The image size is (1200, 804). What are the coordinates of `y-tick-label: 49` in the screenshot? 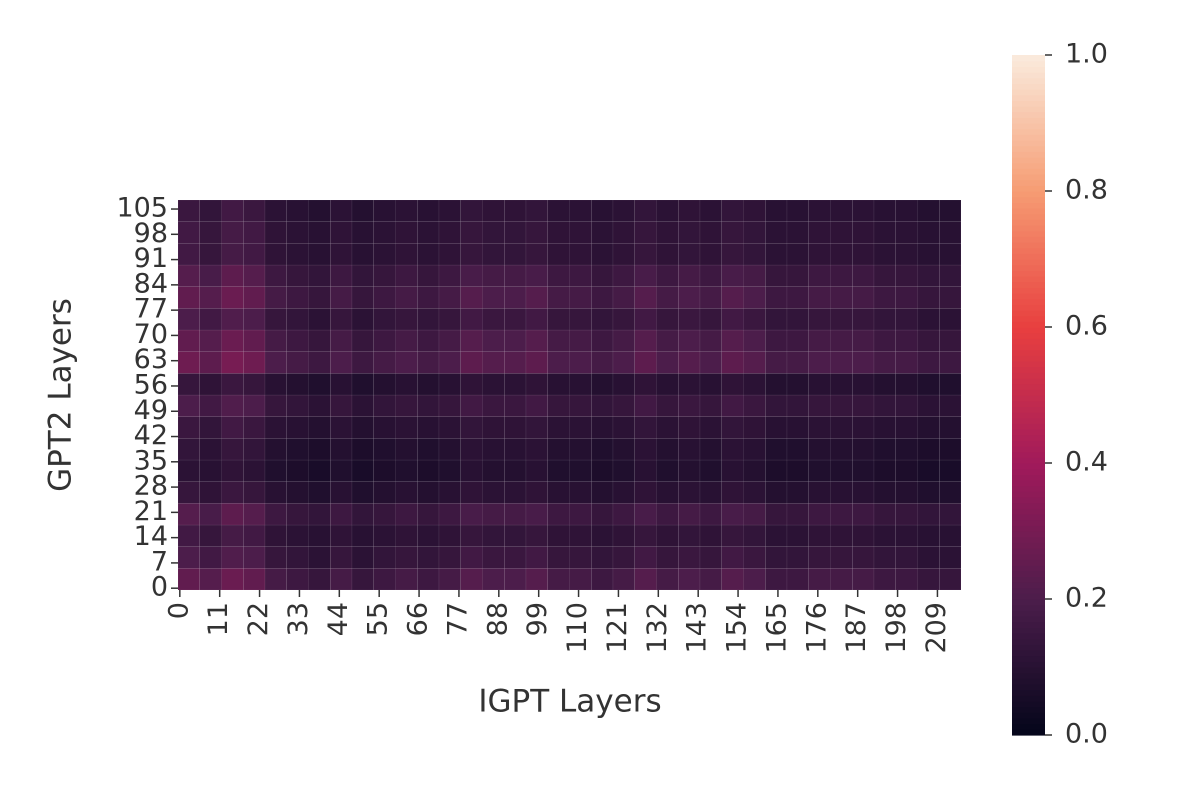 It's located at (151, 410).